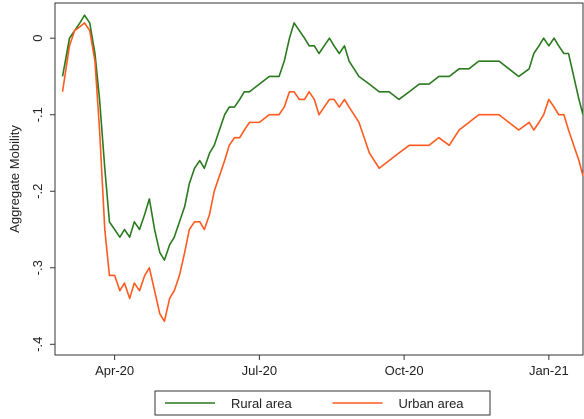 Image resolution: width=584 pixels, height=419 pixels. I want to click on legend-label: Urban area, so click(432, 403).